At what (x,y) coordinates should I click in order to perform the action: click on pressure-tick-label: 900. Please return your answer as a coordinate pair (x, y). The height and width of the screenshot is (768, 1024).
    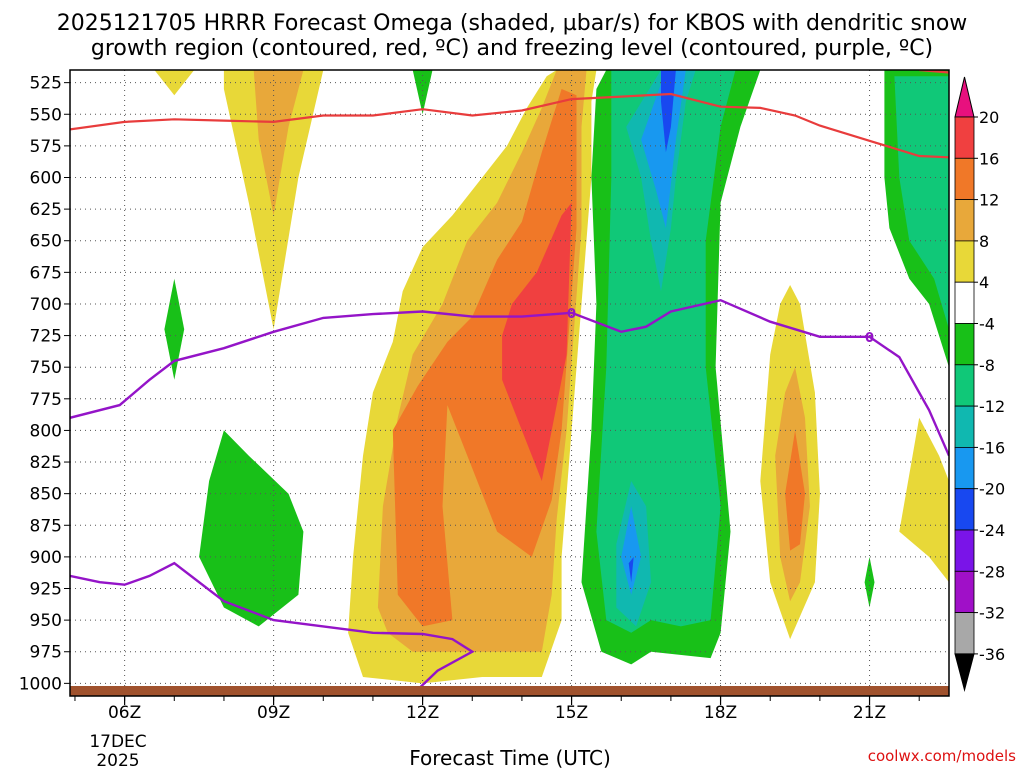
    Looking at the image, I should click on (46, 558).